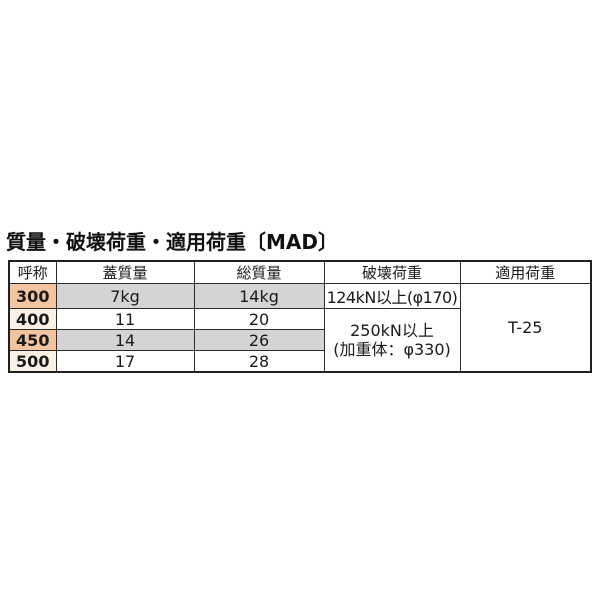 Image resolution: width=600 pixels, height=600 pixels. What do you see at coordinates (259, 319) in the screenshot?
I see `total-mass-400: 20` at bounding box center [259, 319].